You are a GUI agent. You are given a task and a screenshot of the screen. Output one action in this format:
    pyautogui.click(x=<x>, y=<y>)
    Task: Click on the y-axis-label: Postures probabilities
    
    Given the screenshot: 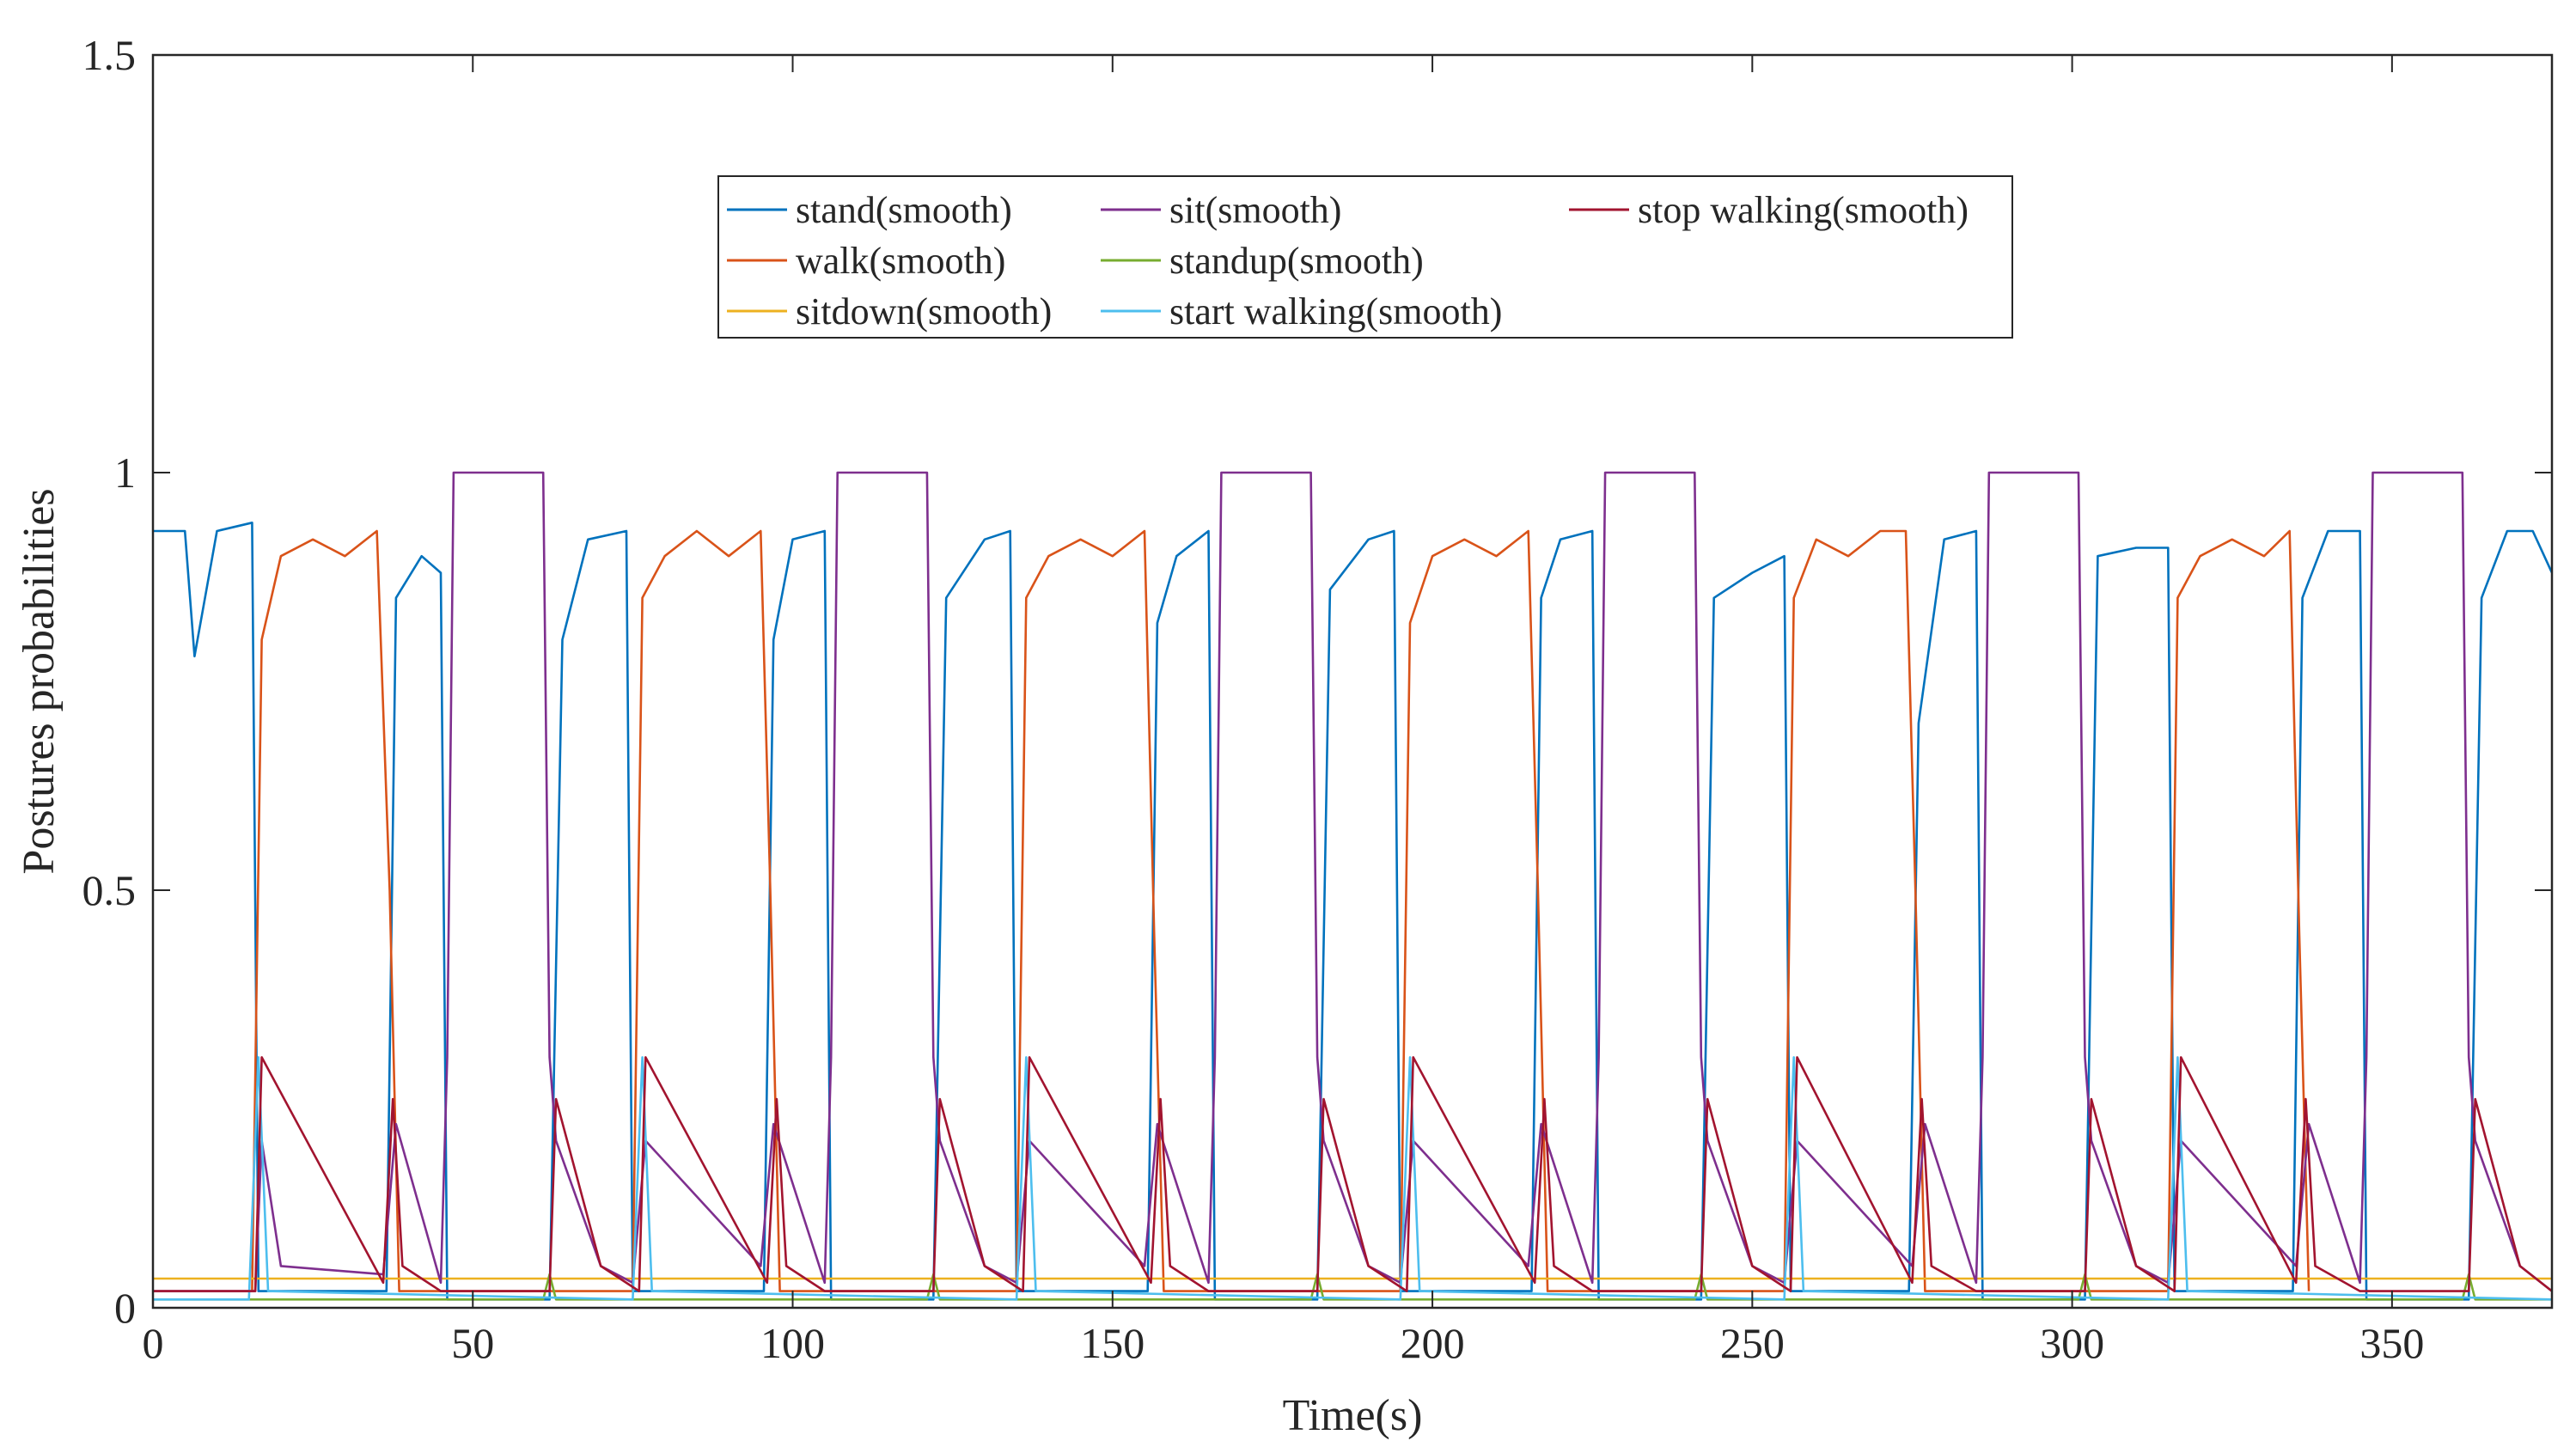 What is the action you would take?
    pyautogui.click(x=39, y=681)
    